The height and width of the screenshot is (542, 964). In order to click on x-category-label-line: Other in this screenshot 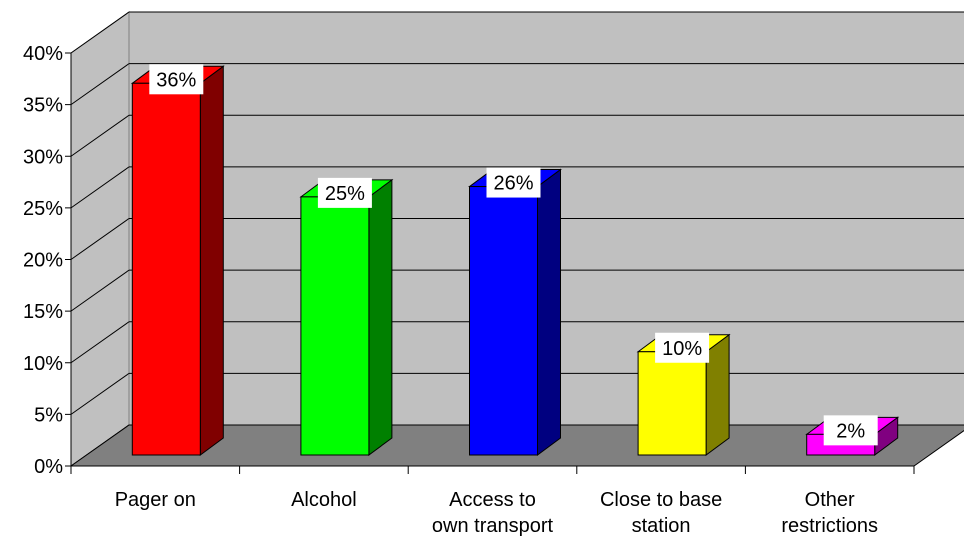, I will do `click(830, 500)`.